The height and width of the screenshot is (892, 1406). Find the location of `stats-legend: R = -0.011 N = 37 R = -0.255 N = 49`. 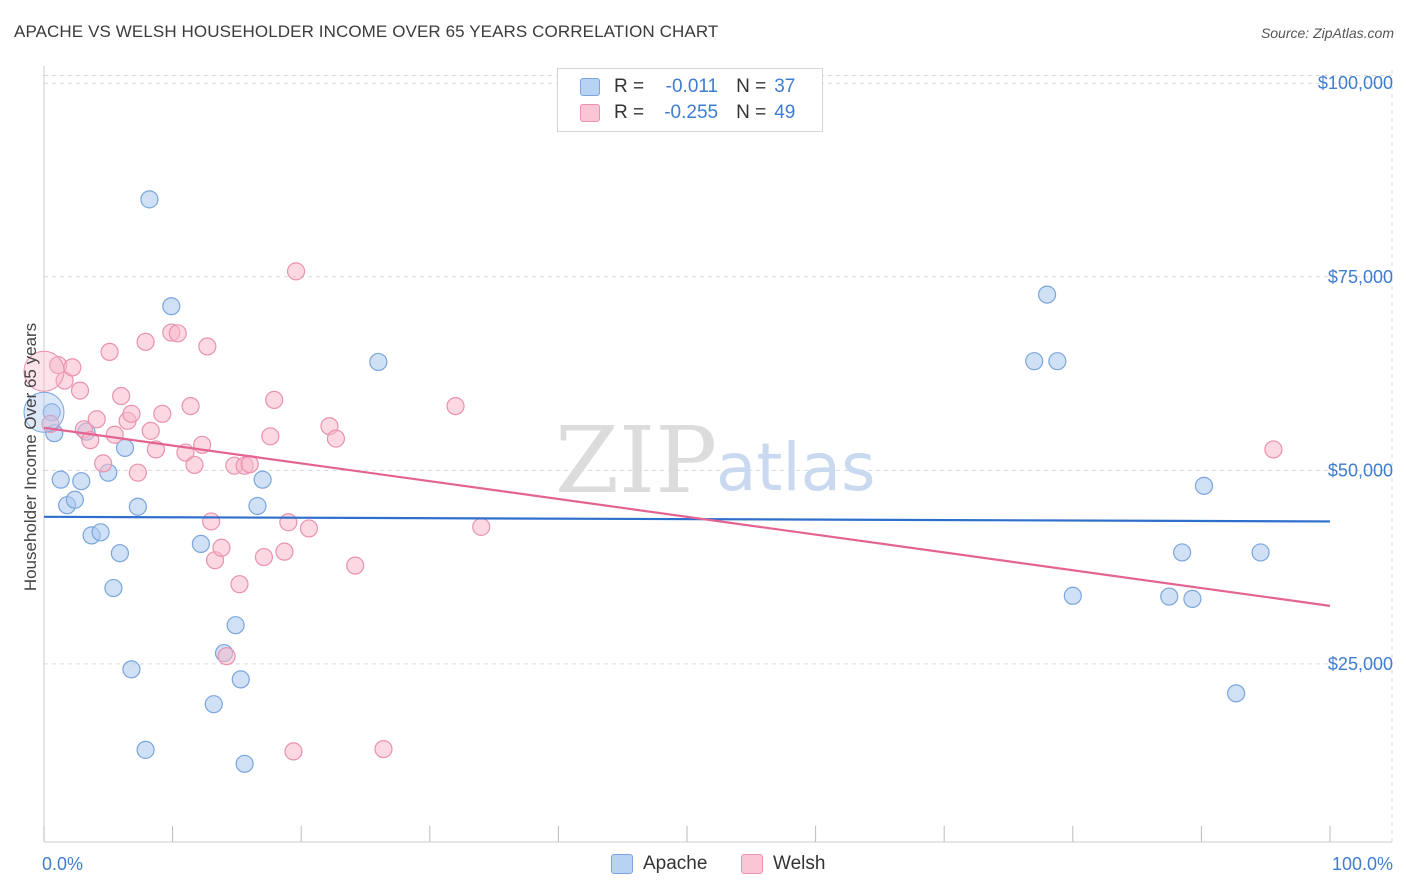

stats-legend: R = -0.011 N = 37 R = -0.255 N = 49 is located at coordinates (690, 100).